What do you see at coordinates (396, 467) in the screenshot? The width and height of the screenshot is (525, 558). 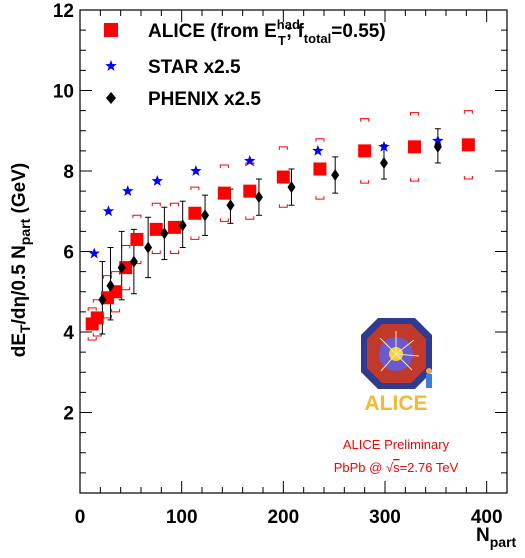 I see `collision-label: PbPb @ √s=2.76 TeV` at bounding box center [396, 467].